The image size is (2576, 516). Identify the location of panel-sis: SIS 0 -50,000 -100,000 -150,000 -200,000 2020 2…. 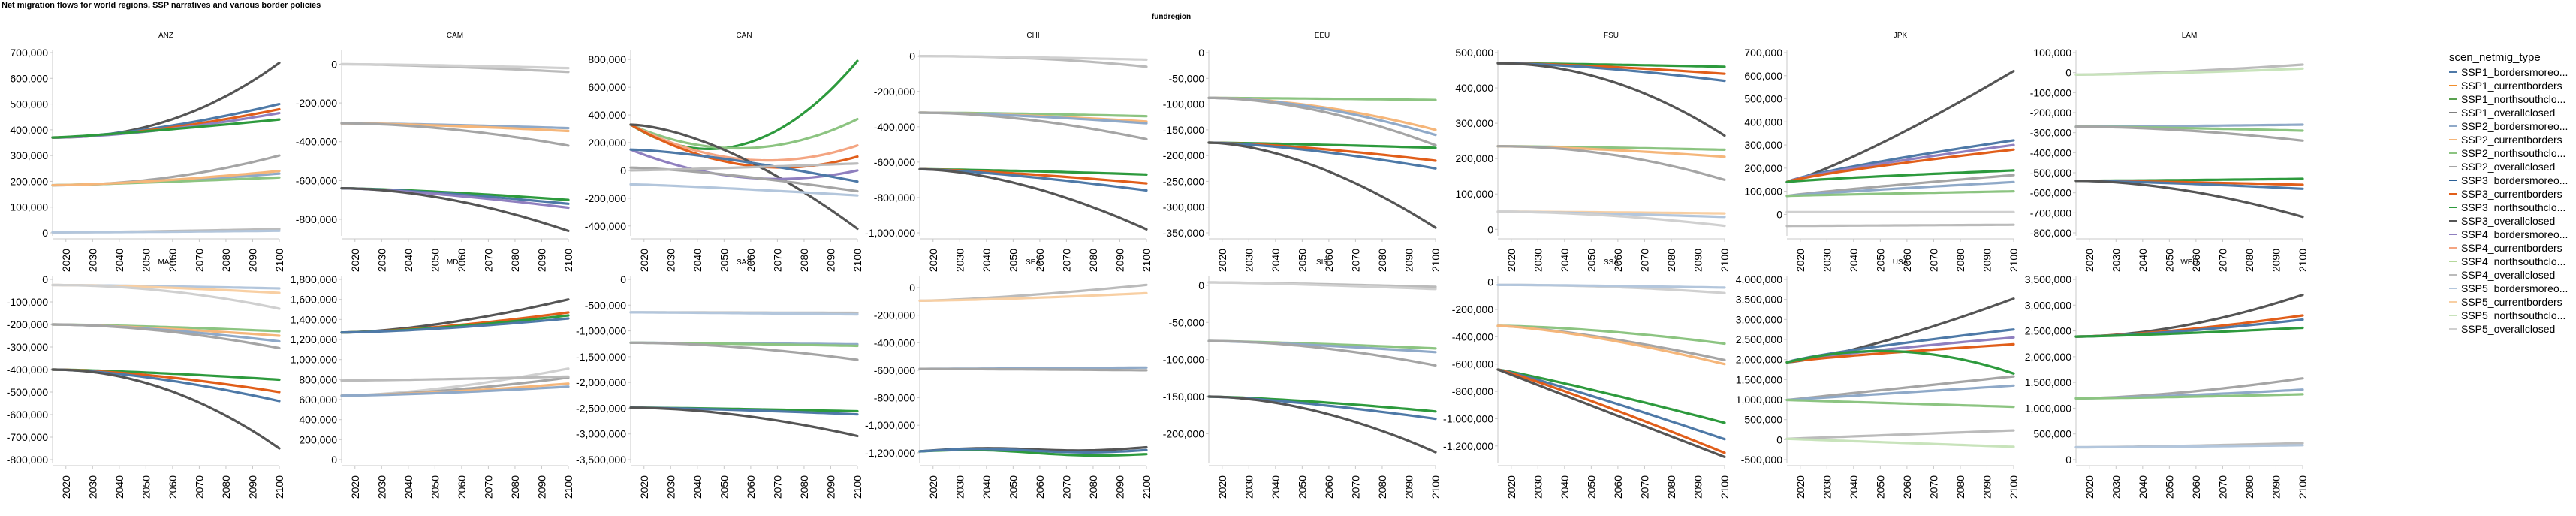
(1302, 378).